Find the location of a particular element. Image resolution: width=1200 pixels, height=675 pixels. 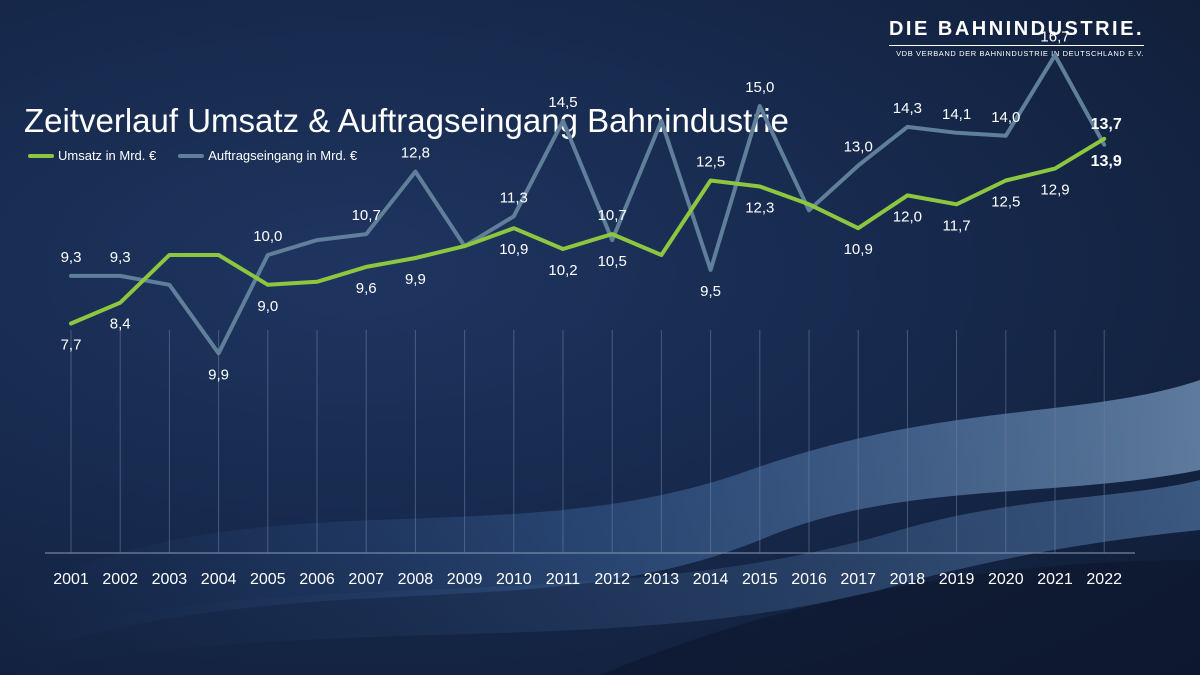

data-label-umsatz-2010: 10,9 is located at coordinates (513, 249).